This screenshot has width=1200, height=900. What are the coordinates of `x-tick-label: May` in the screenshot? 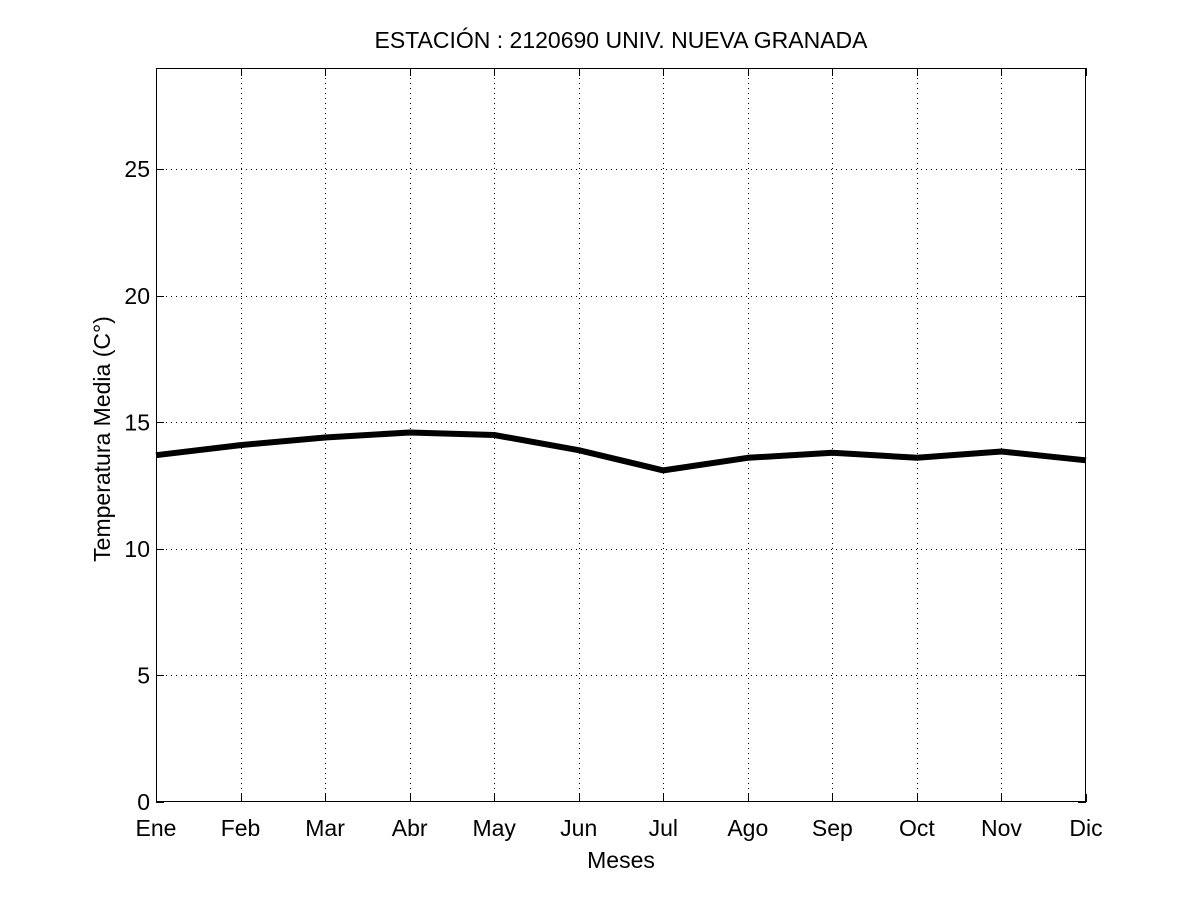 It's located at (494, 828).